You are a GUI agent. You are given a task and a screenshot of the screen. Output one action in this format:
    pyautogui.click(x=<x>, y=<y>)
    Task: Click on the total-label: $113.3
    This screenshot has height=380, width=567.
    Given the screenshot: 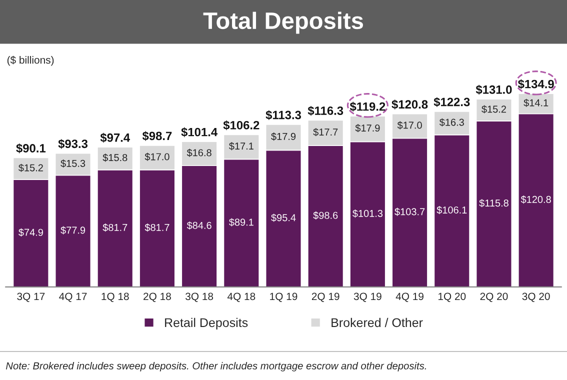 What is the action you would take?
    pyautogui.click(x=284, y=115)
    